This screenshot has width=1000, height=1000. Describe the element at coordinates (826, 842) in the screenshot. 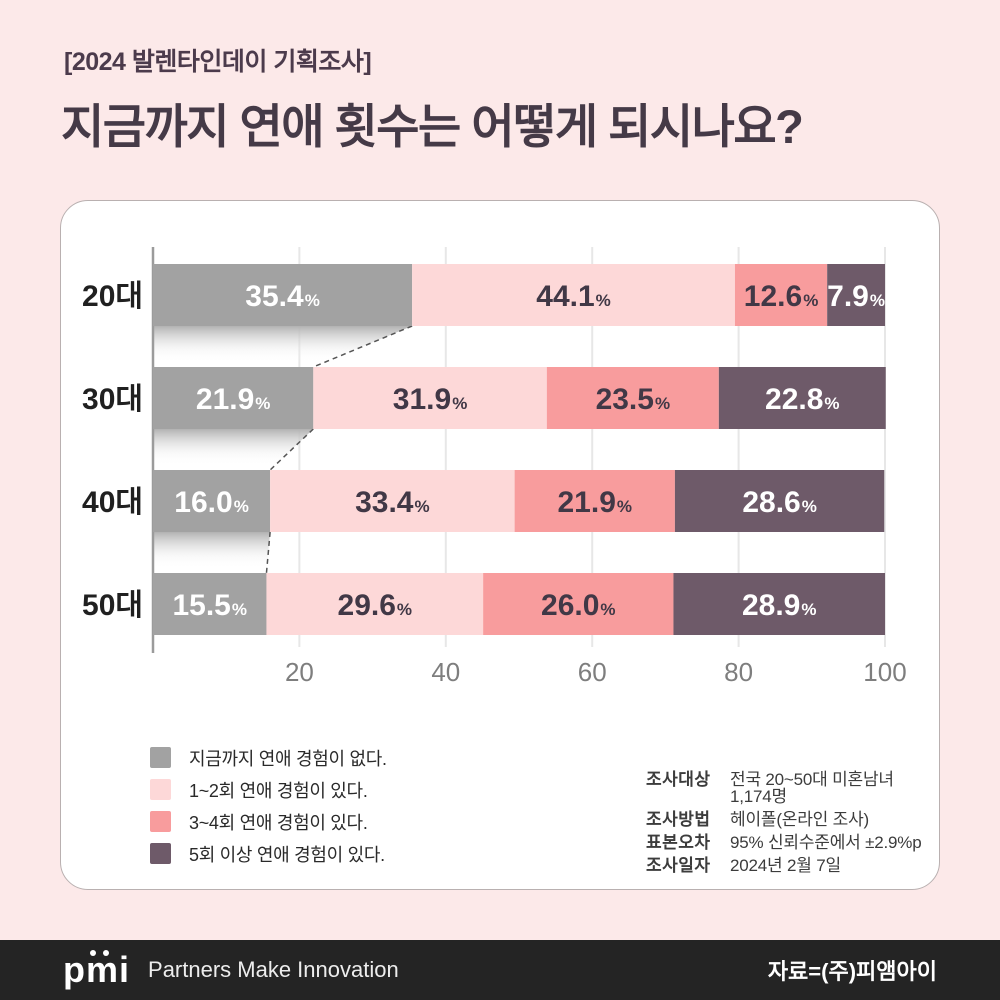

I see `survey-value: 95% 신뢰수준에서 ±2.9%p` at that location.